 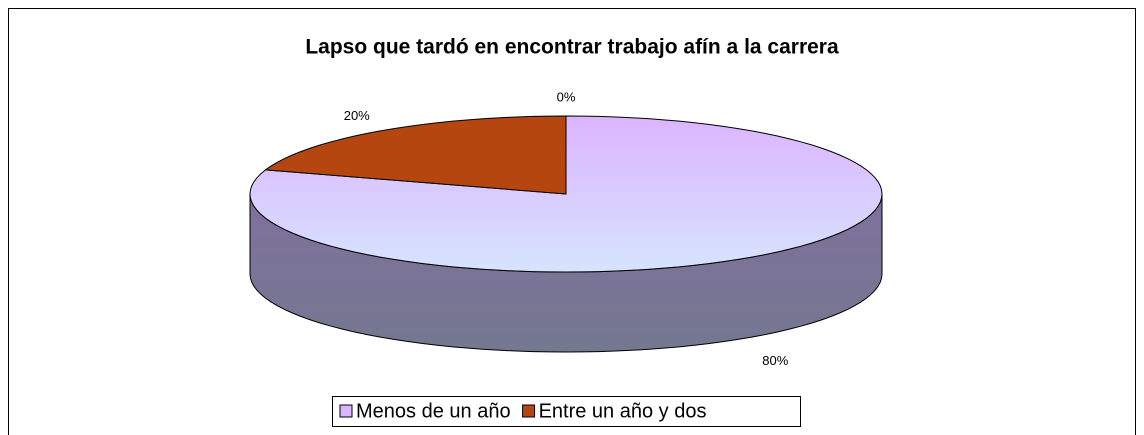 I want to click on legend-box, so click(x=566, y=411).